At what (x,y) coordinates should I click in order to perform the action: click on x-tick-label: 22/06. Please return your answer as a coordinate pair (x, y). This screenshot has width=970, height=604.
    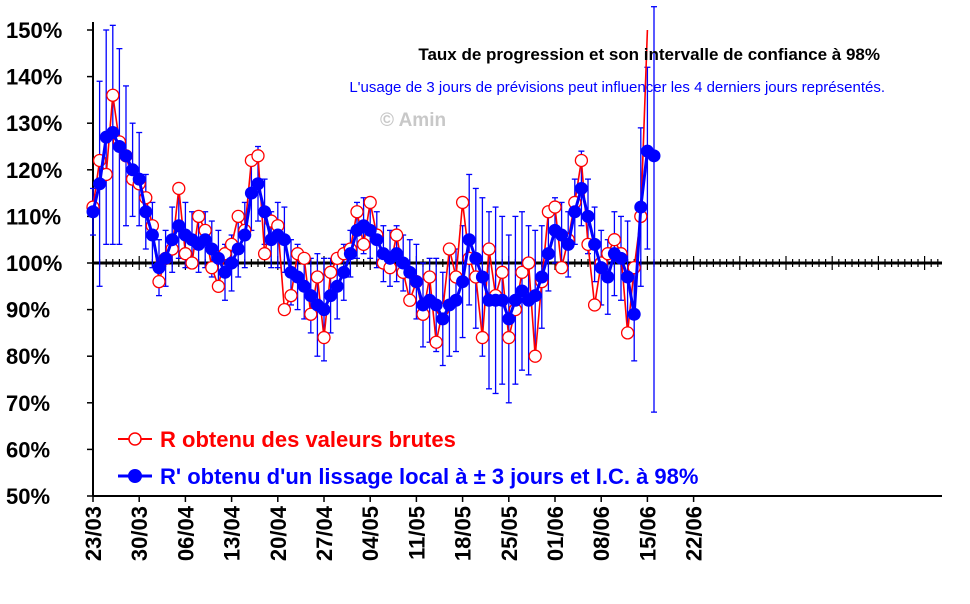
    Looking at the image, I should click on (694, 533).